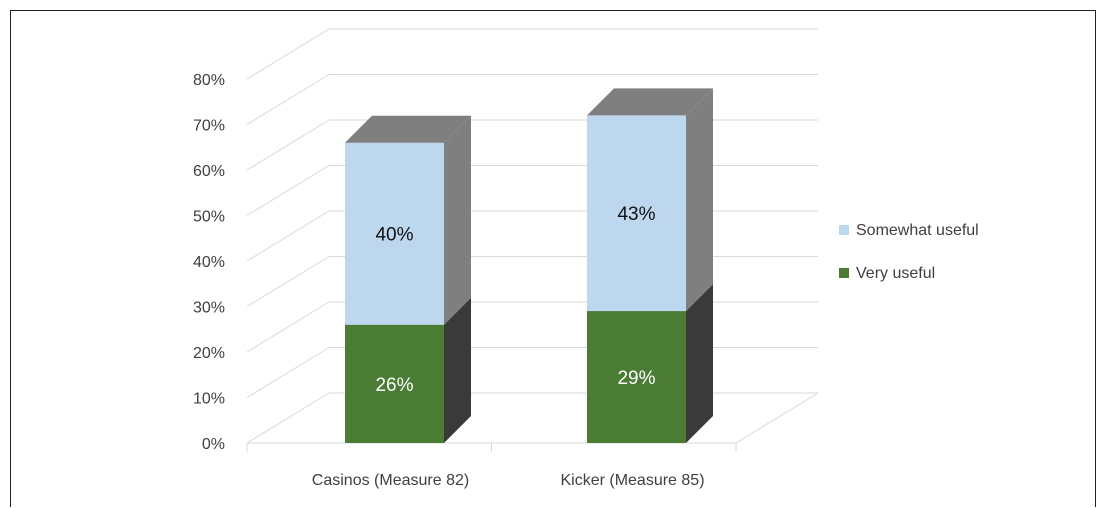  I want to click on x-category-label: Kicker (Measure 85), so click(632, 480).